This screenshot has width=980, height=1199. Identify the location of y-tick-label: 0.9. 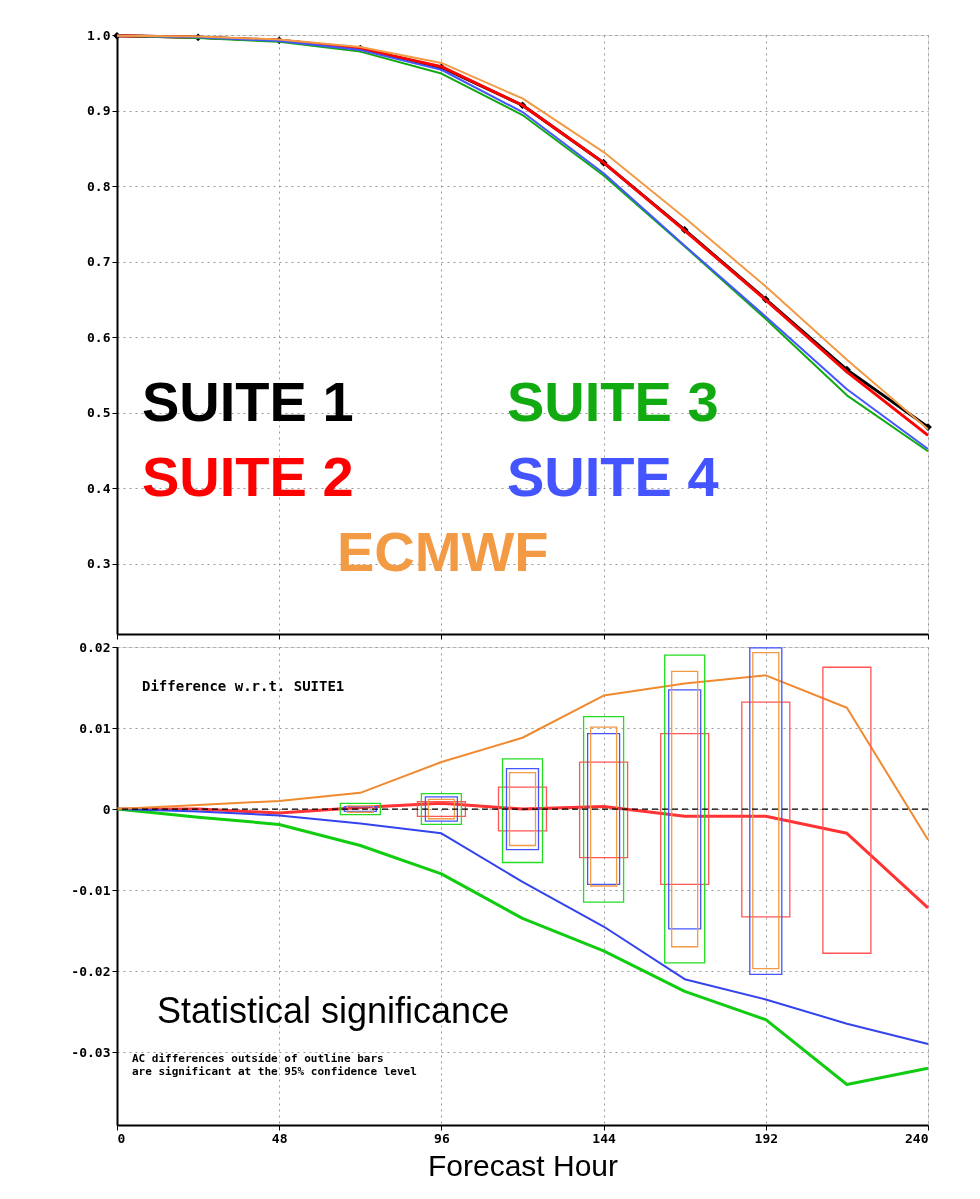
(99, 111).